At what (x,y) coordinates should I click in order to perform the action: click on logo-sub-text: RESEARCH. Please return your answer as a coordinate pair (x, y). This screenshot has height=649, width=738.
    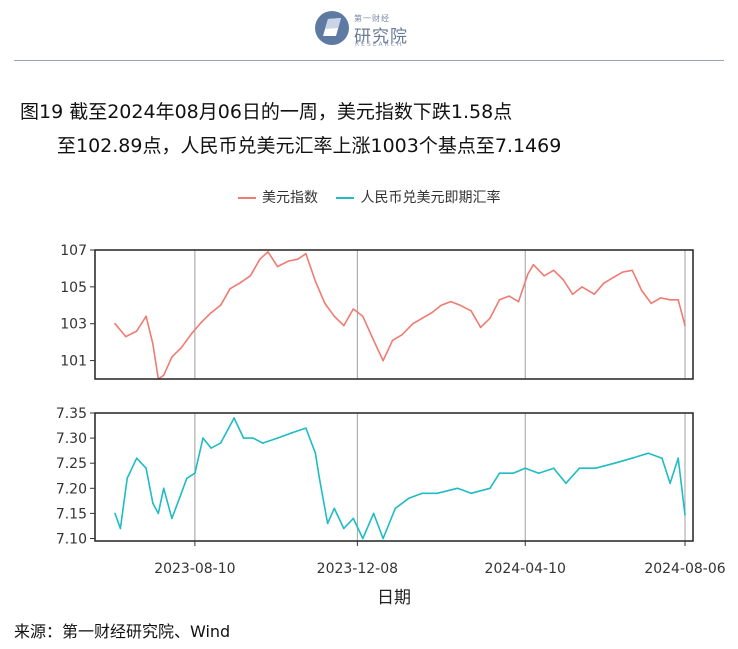
    Looking at the image, I should click on (379, 44).